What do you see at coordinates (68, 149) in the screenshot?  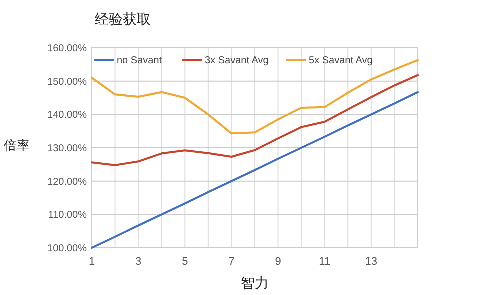 I see `y-tick-label: 130.00%` at bounding box center [68, 149].